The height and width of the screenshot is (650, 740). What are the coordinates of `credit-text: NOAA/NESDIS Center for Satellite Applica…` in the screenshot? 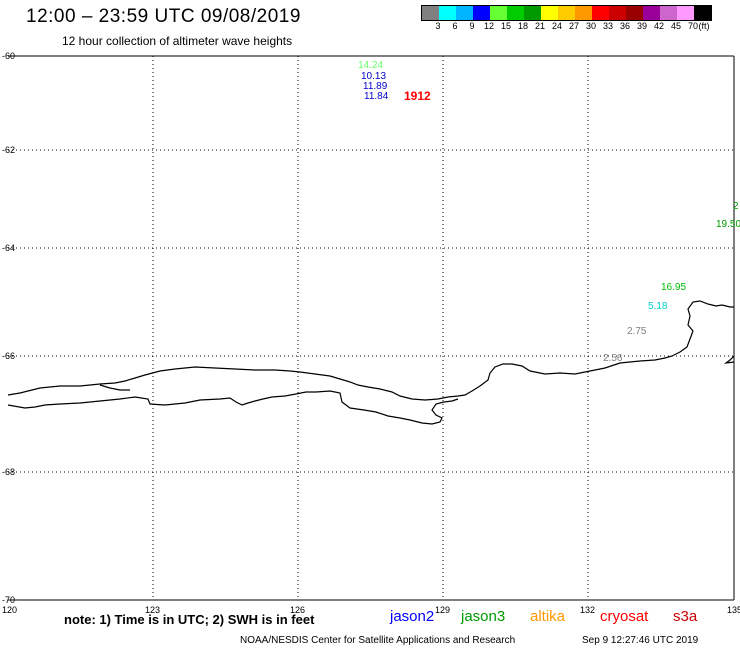 It's located at (378, 640).